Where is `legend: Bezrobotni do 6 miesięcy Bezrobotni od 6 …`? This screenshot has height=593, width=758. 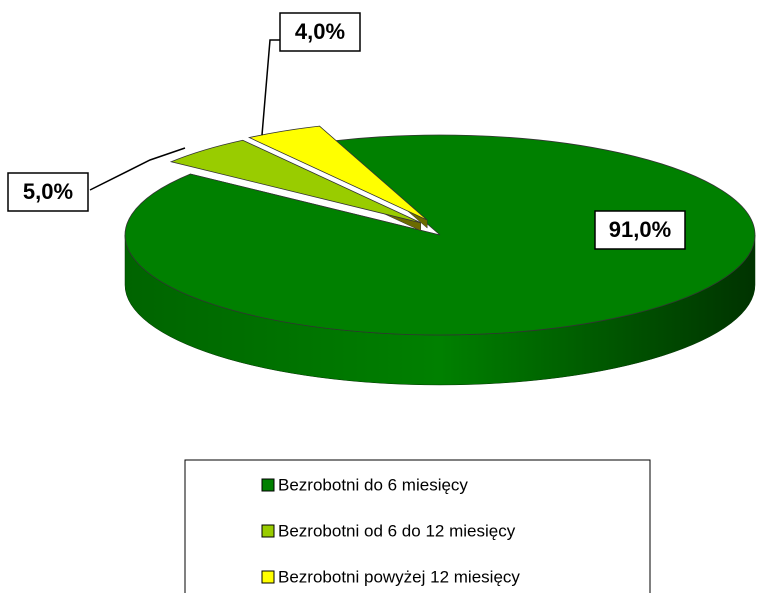 legend: Bezrobotni do 6 miesięcy Bezrobotni od 6 … is located at coordinates (390, 530).